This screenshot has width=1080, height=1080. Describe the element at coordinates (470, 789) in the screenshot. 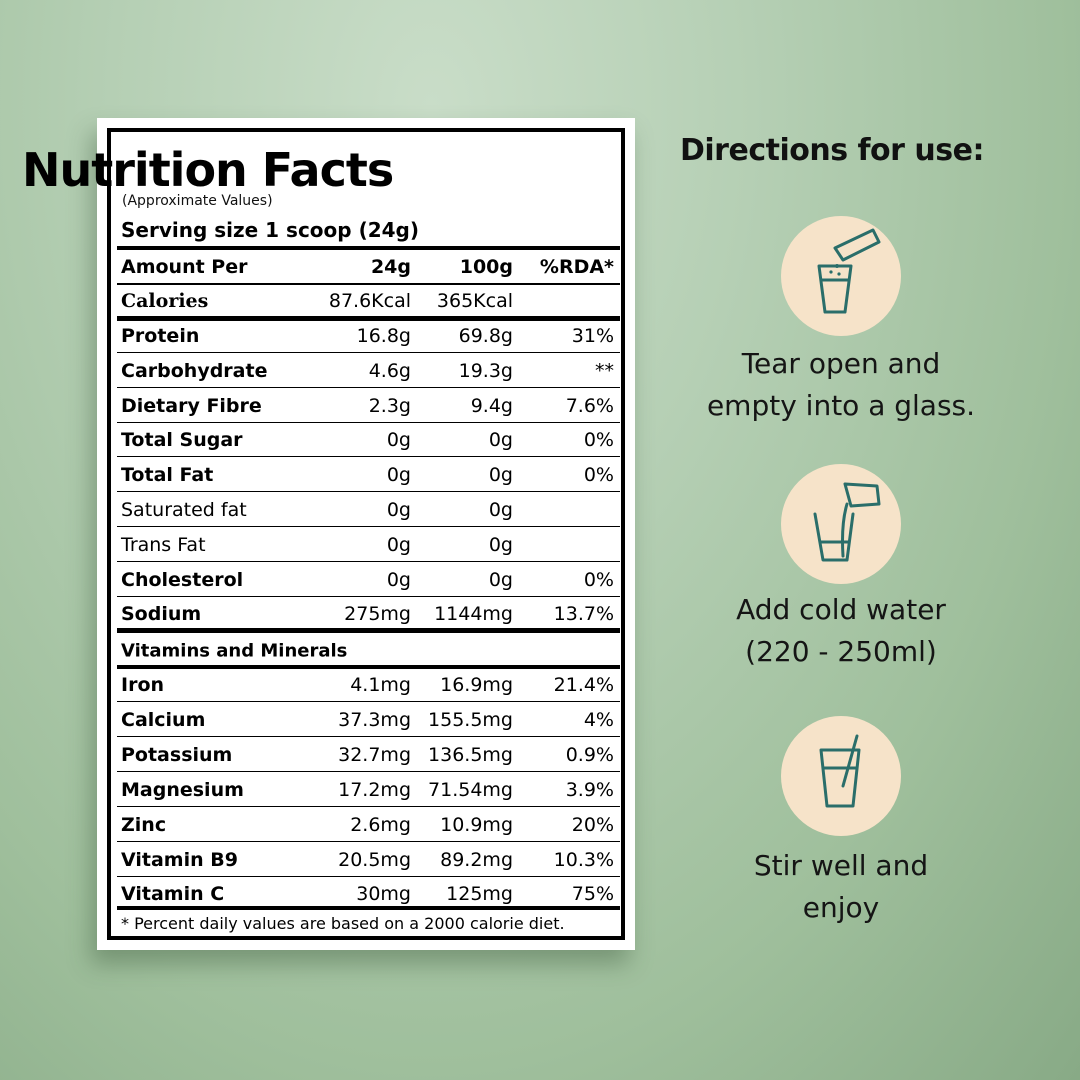

I see `vitamin-100g: 71.54mg` at that location.